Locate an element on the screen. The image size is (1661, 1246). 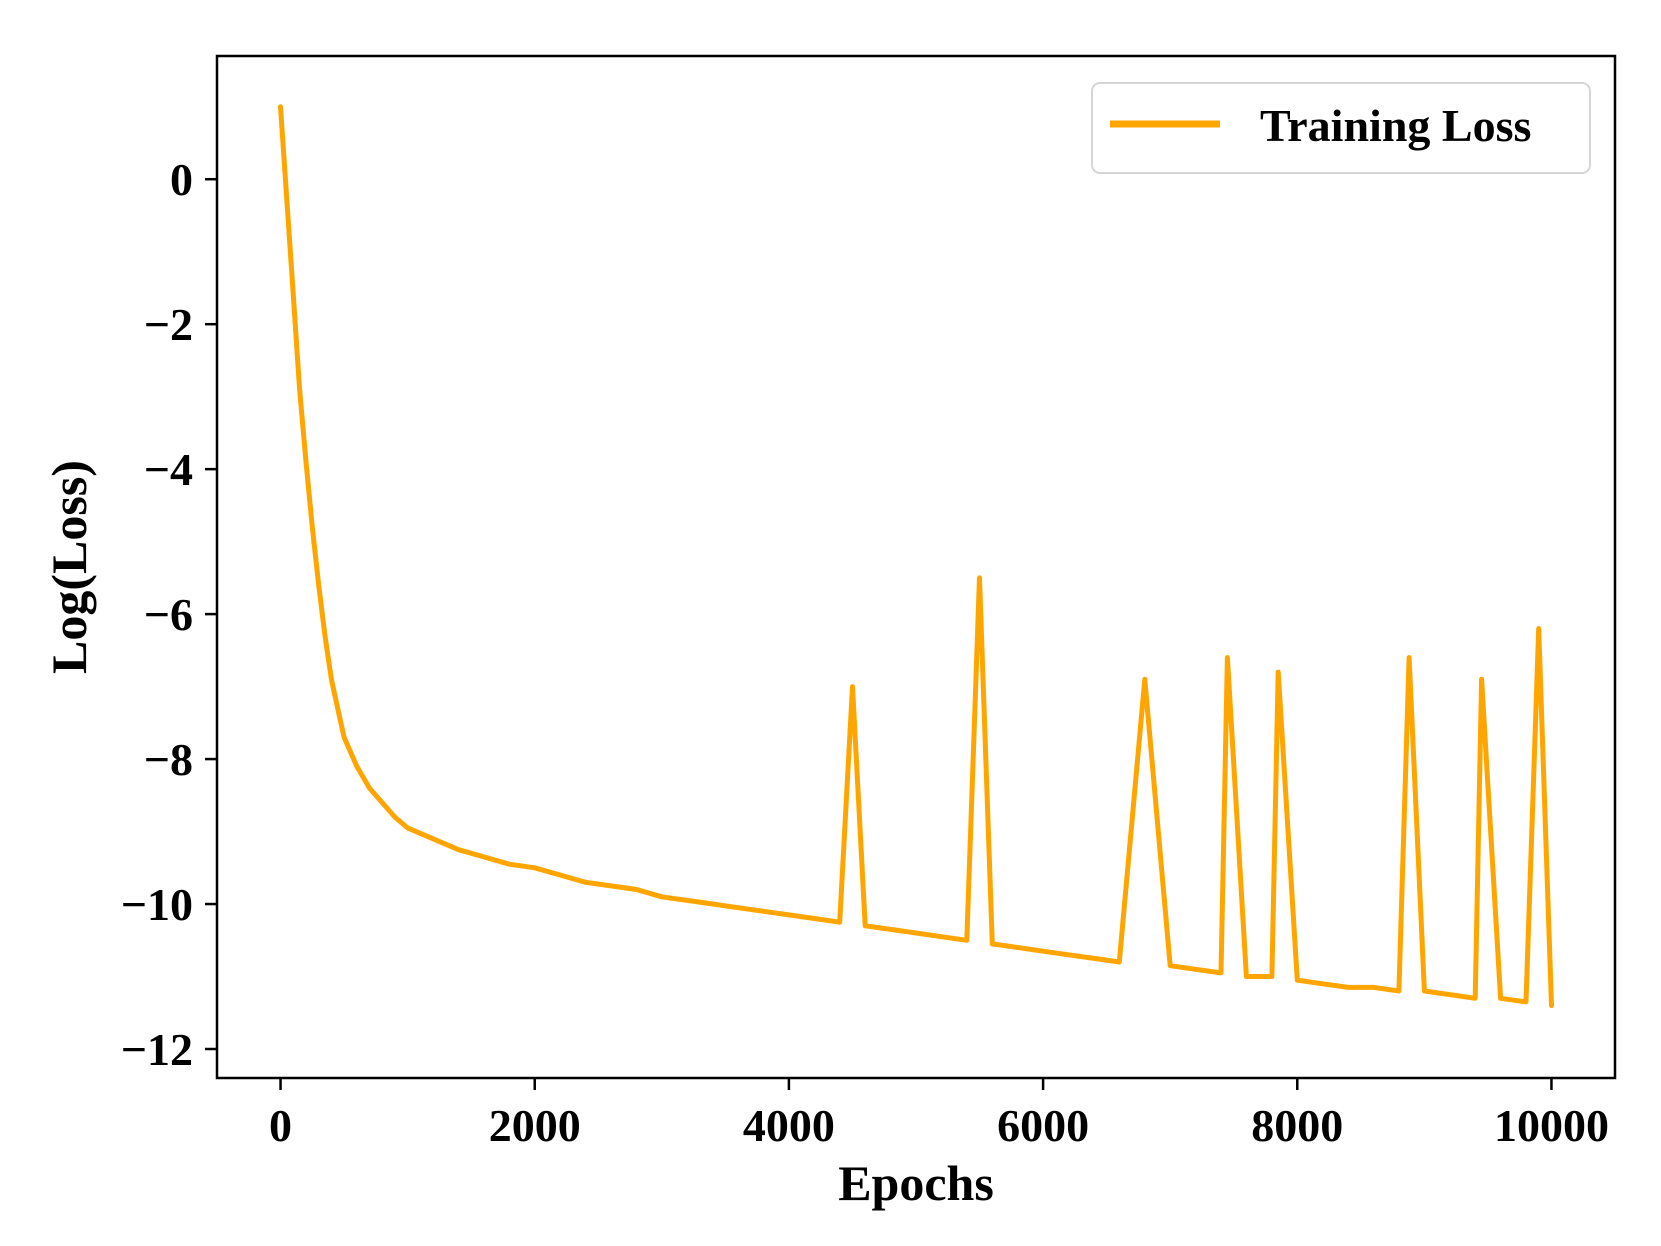
y-tick-label: −4 is located at coordinates (168, 469).